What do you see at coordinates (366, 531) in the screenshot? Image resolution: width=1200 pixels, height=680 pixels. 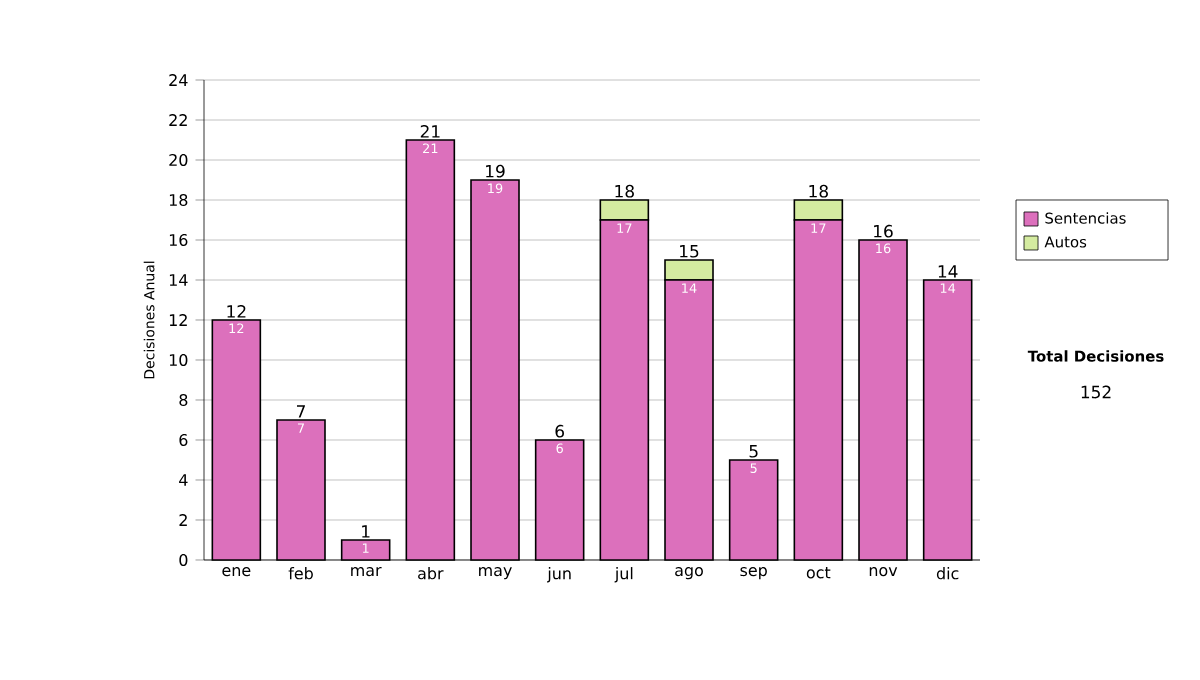 I see `total-label: 1` at bounding box center [366, 531].